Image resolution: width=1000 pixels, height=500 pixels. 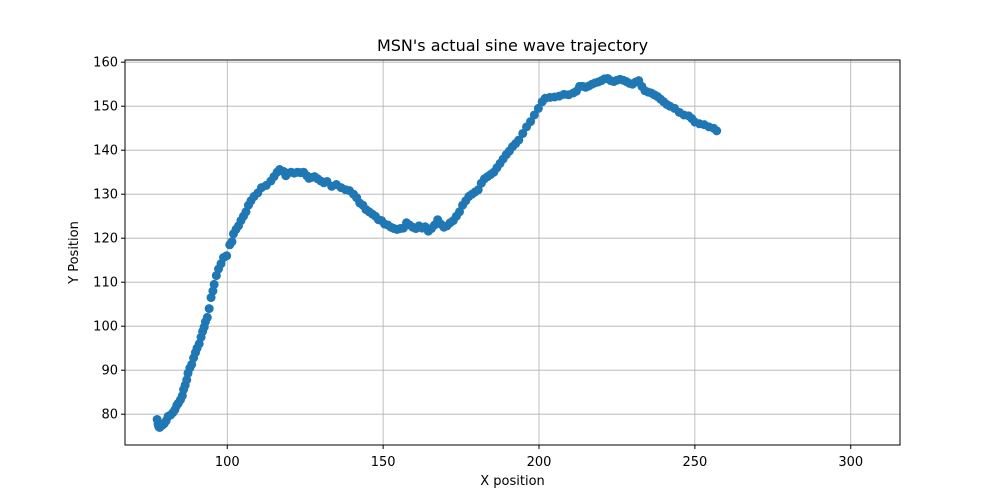 What do you see at coordinates (74, 253) in the screenshot?
I see `y-axis-label: Y Position` at bounding box center [74, 253].